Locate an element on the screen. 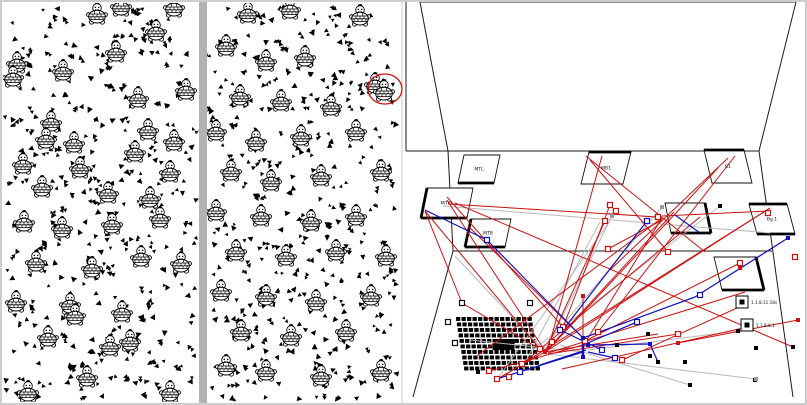 Image resolution: width=807 pixels, height=405 pixels. sensor-label: B1 is located at coordinates (728, 167).